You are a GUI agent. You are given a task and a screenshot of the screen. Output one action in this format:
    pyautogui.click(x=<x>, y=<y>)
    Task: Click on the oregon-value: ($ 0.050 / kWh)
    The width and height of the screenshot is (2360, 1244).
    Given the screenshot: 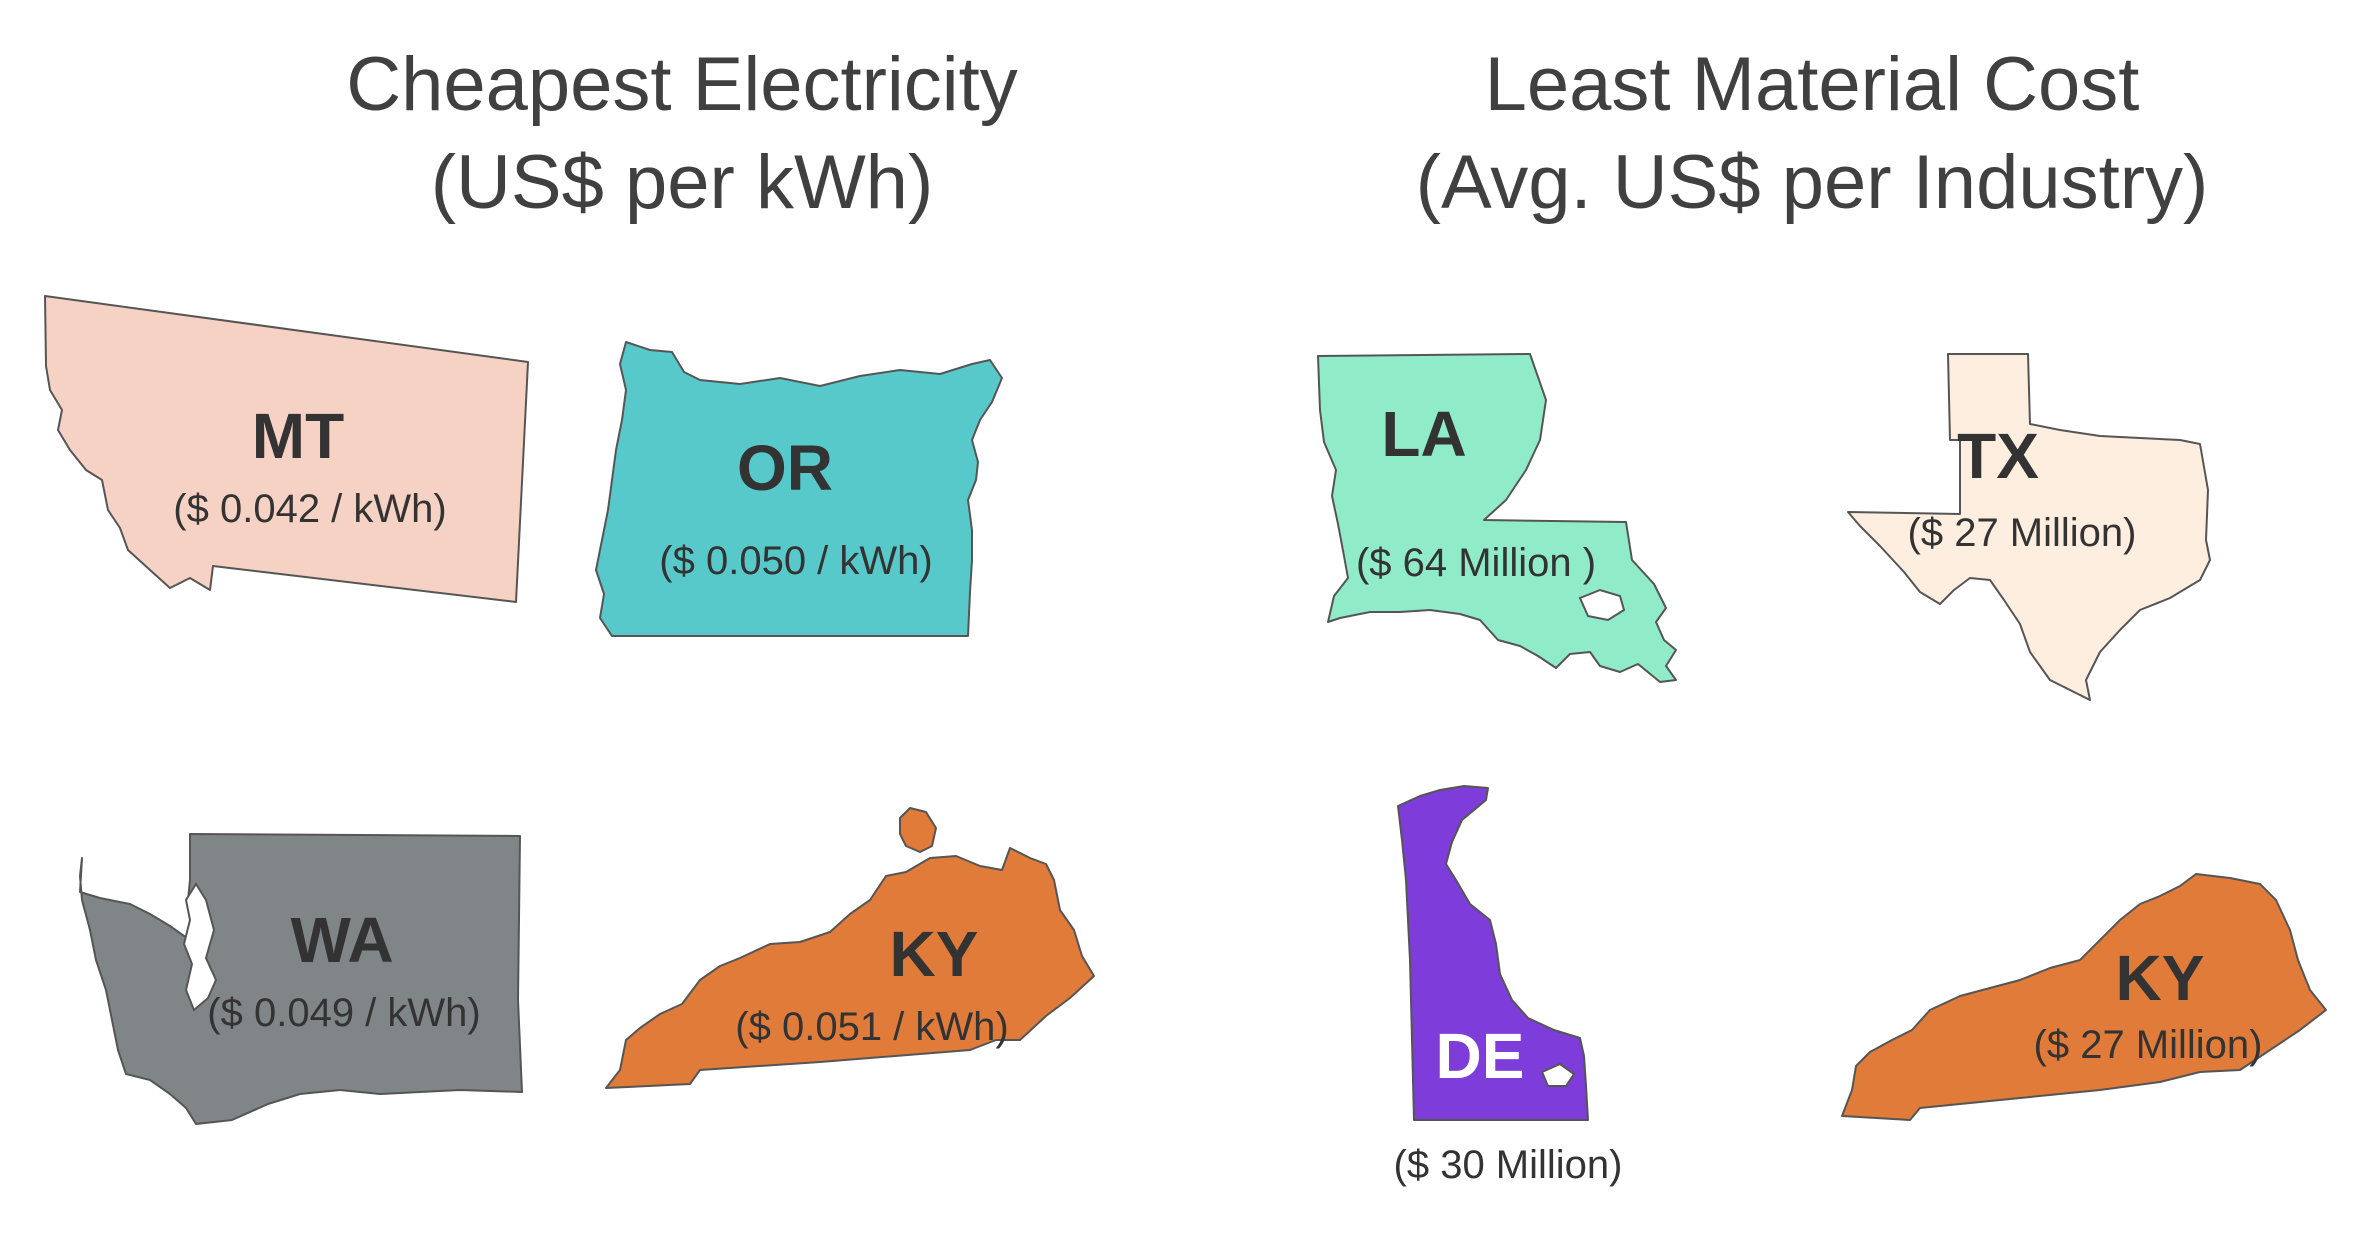 What is the action you would take?
    pyautogui.click(x=795, y=561)
    